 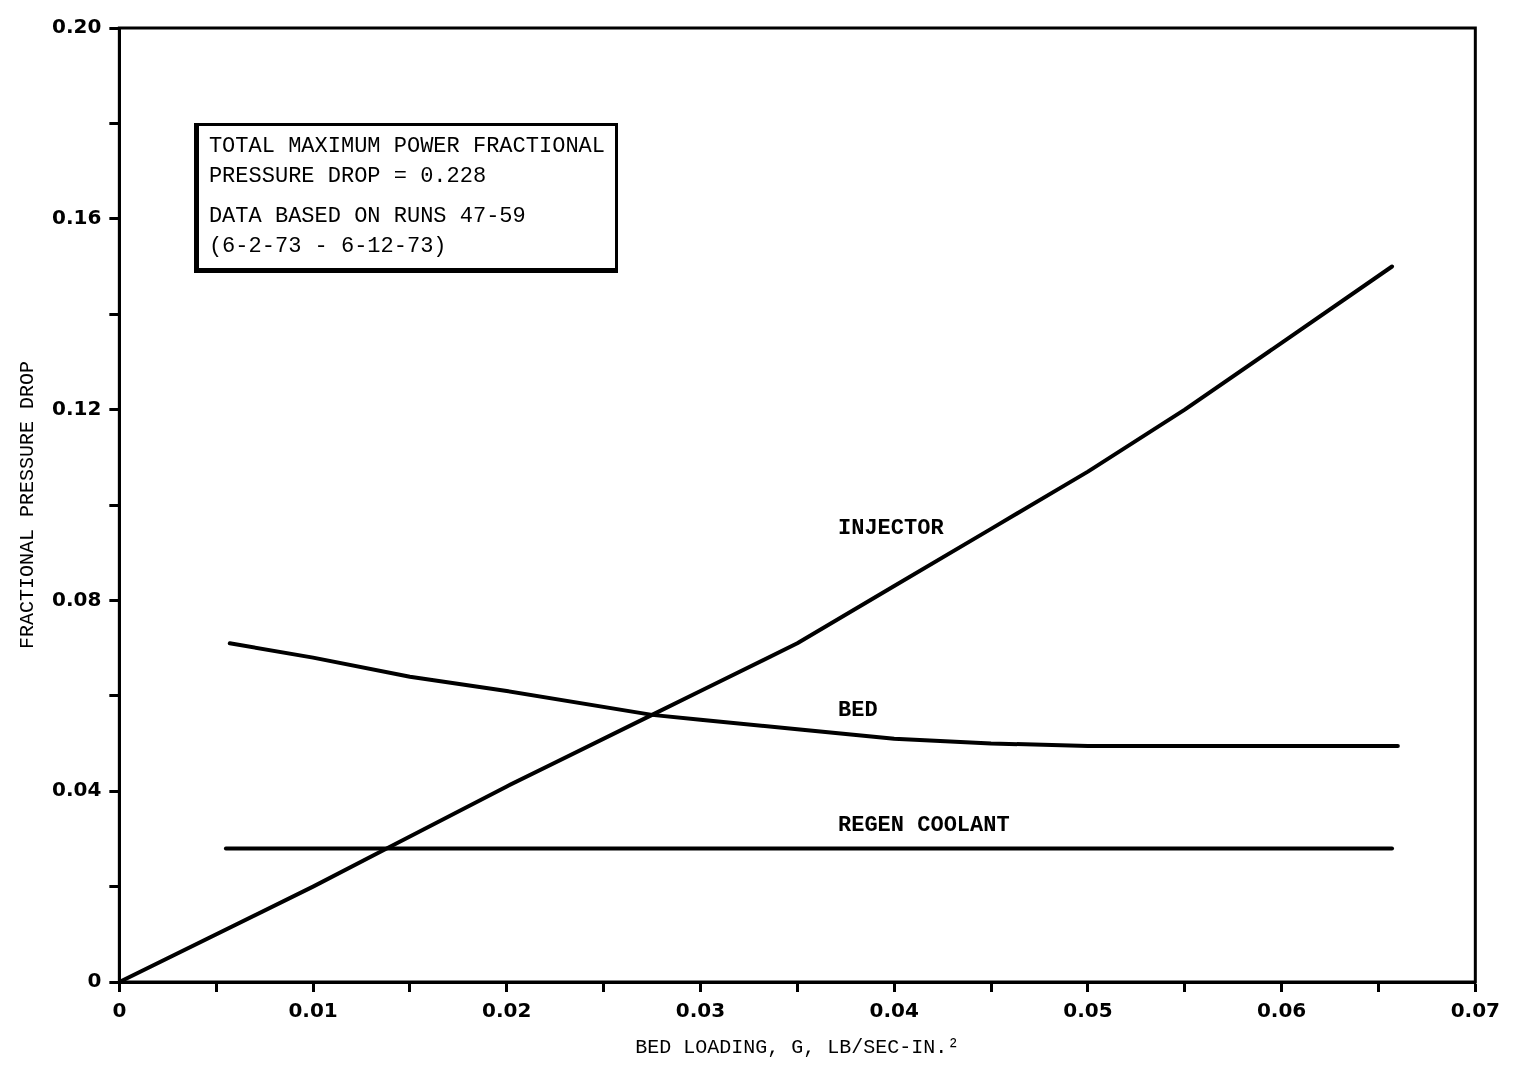 What do you see at coordinates (1088, 1010) in the screenshot?
I see `x-tick-label: 0.05` at bounding box center [1088, 1010].